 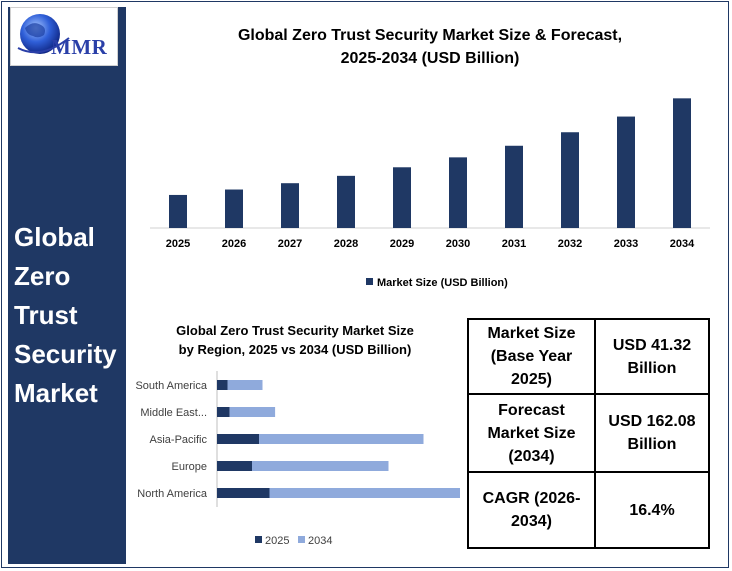 What do you see at coordinates (346, 201) in the screenshot?
I see `bar-2028` at bounding box center [346, 201].